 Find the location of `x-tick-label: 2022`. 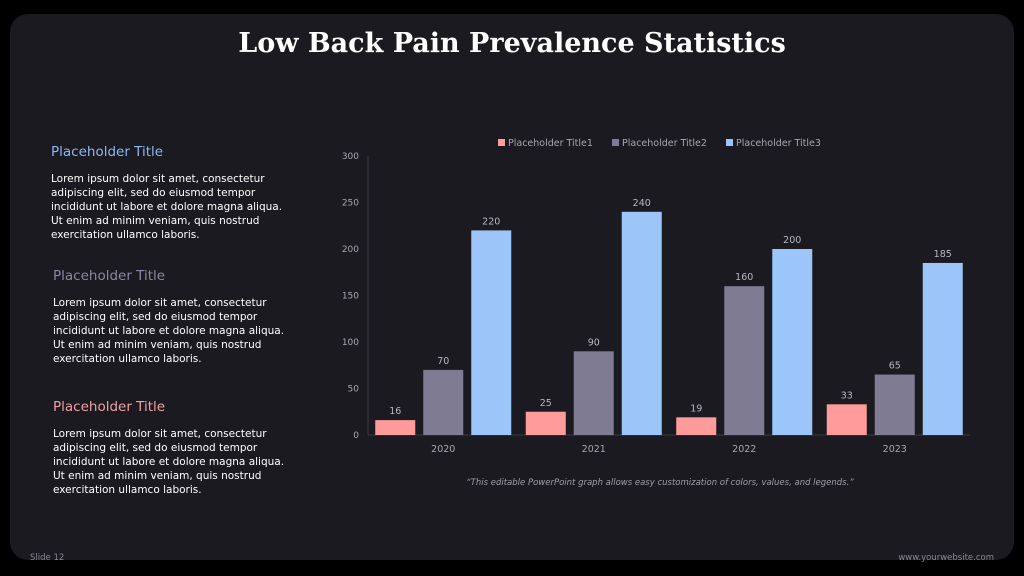

x-tick-label: 2022 is located at coordinates (744, 449).